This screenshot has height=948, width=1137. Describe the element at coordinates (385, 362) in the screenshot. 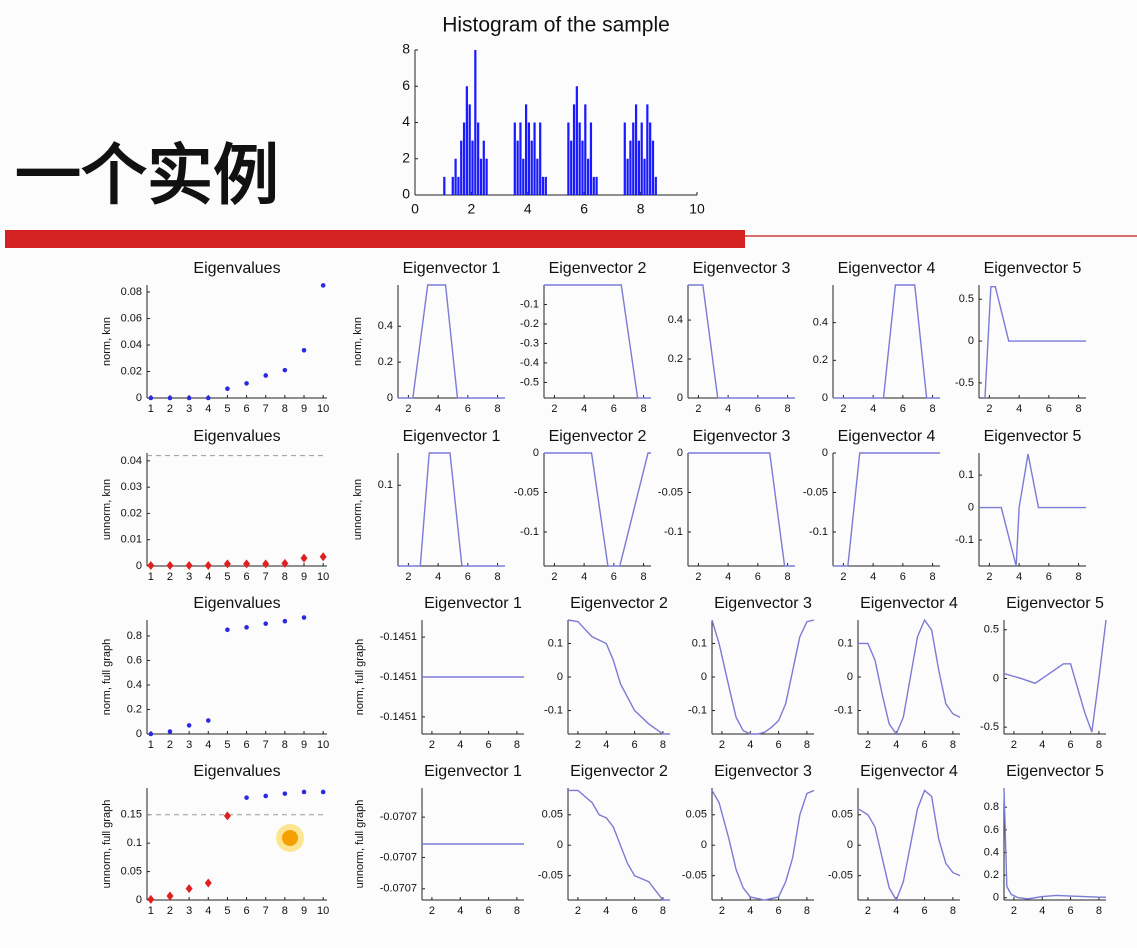

I see `y-tick-label: 0.2` at that location.